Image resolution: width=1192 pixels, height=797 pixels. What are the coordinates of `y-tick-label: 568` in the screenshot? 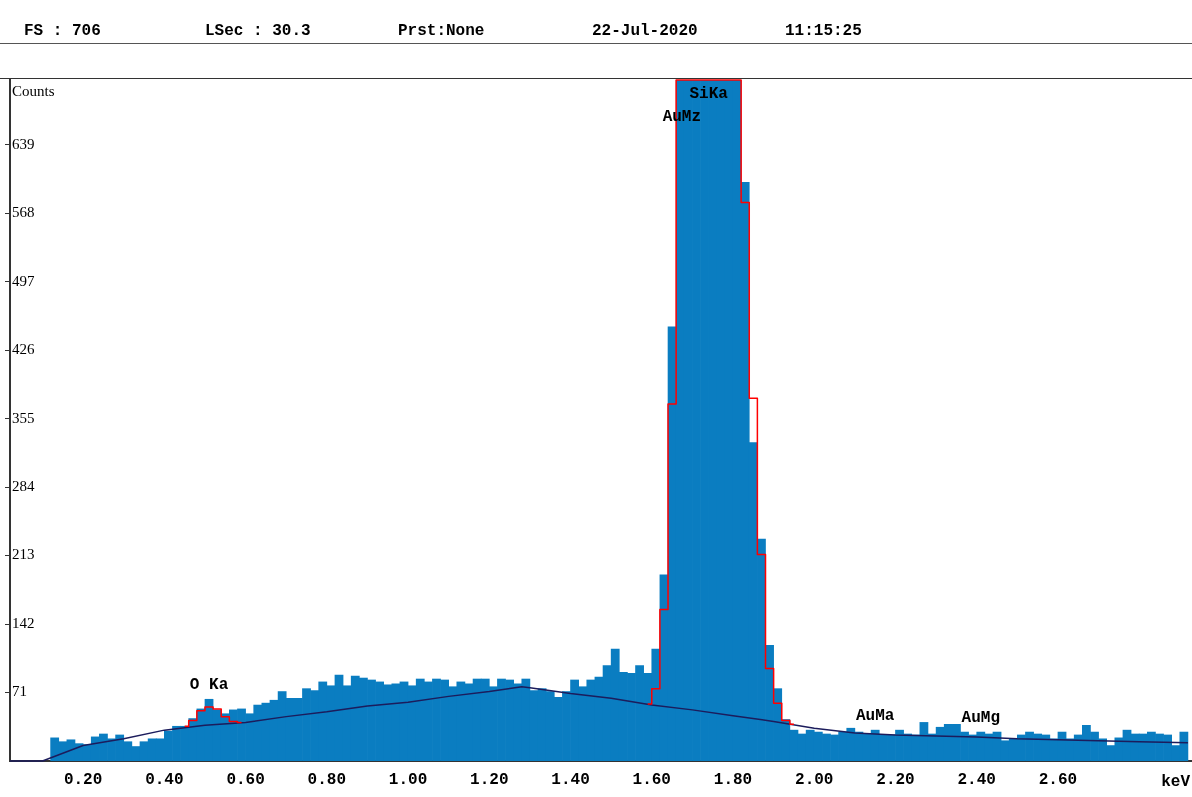 It's located at (23, 212).